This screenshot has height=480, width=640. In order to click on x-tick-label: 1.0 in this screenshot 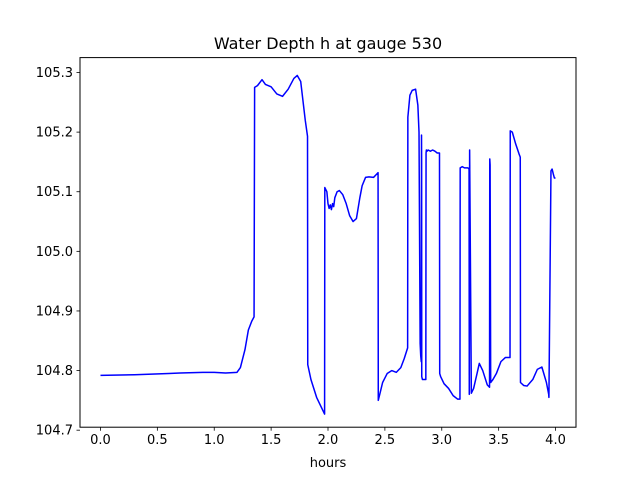, I will do `click(214, 440)`.